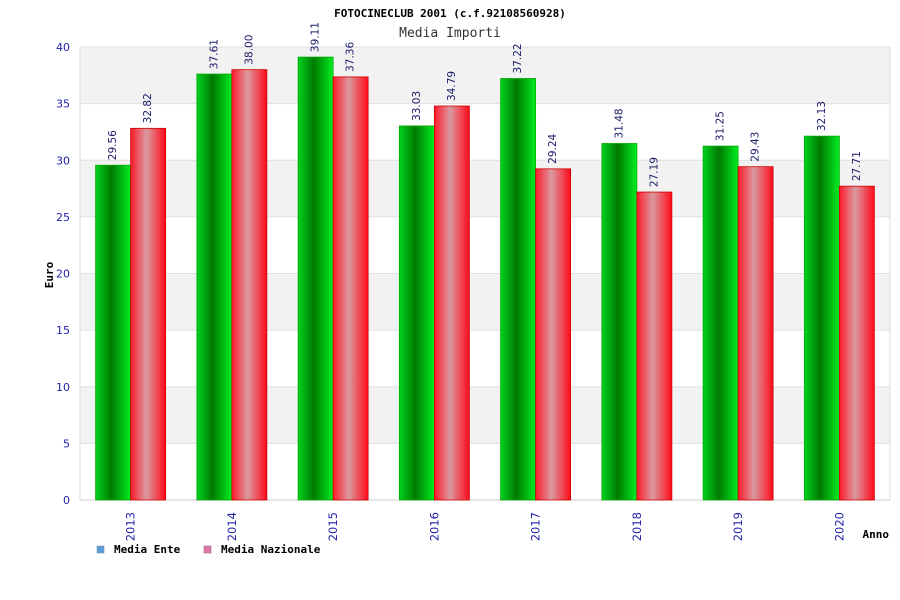  Describe the element at coordinates (148, 108) in the screenshot. I see `value-label: 32.82` at that location.